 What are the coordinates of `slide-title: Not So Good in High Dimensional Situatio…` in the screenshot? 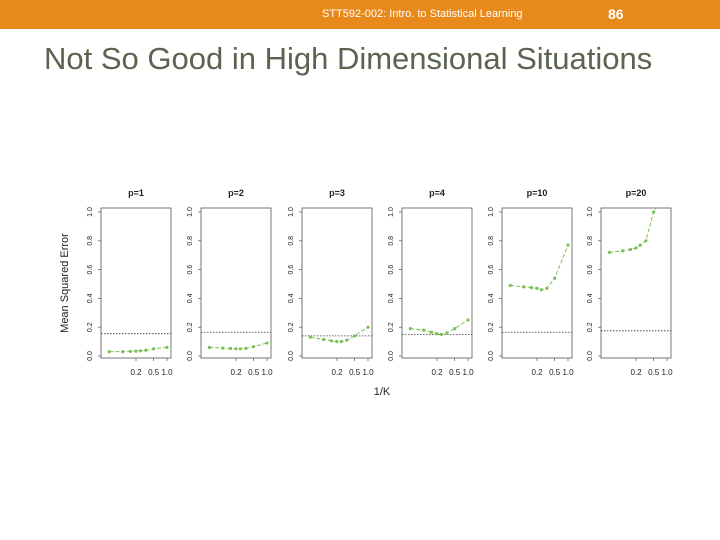 It's located at (348, 58).